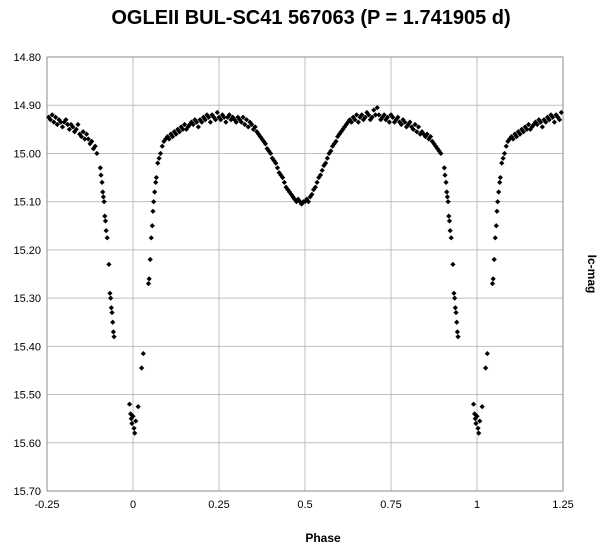 This screenshot has height=550, width=601. What do you see at coordinates (27, 106) in the screenshot?
I see `y-tick-label: 14.90` at bounding box center [27, 106].